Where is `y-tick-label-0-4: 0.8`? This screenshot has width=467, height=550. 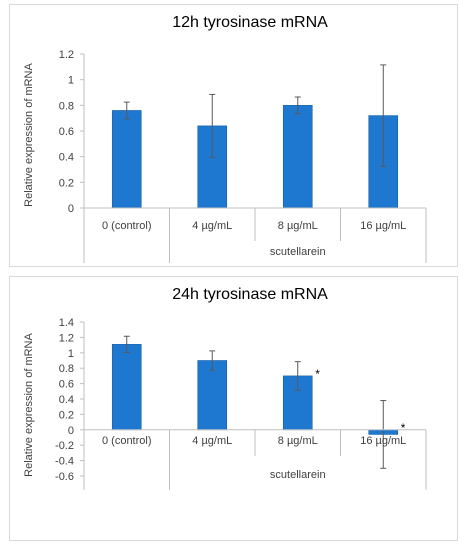
y-tick-label-0-4: 0.8 is located at coordinates (66, 106).